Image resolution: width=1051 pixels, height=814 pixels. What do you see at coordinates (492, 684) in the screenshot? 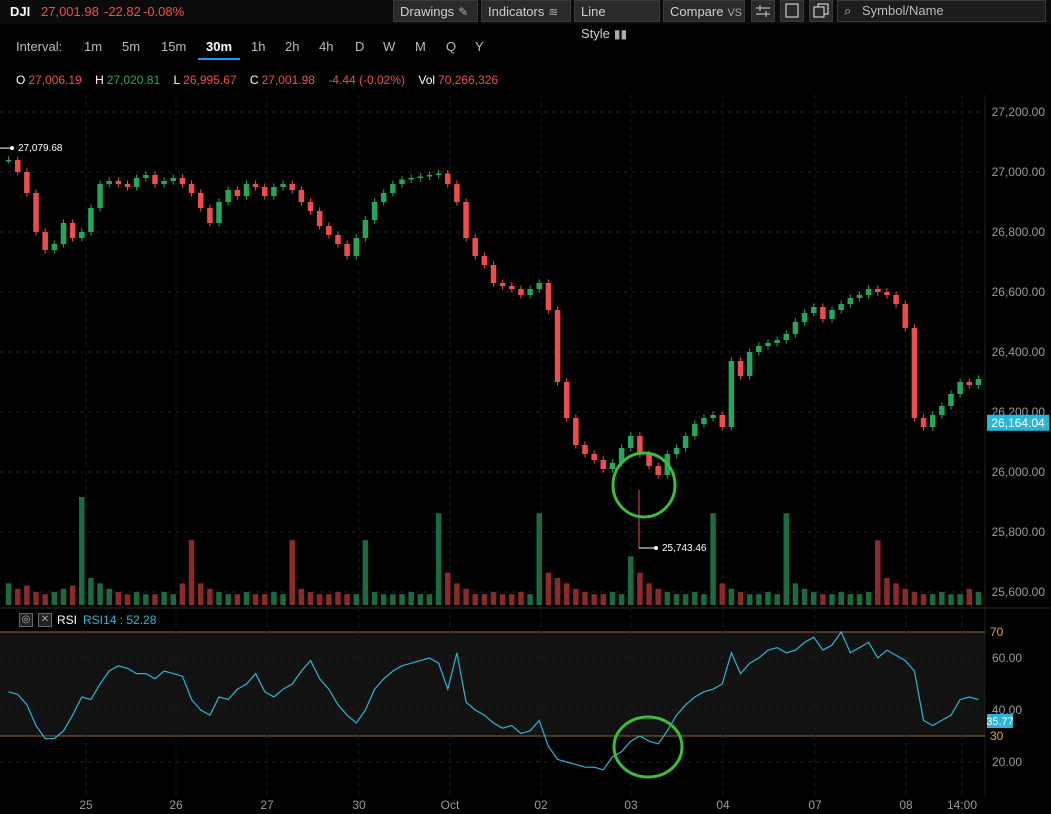
I see `rsi-band` at bounding box center [492, 684].